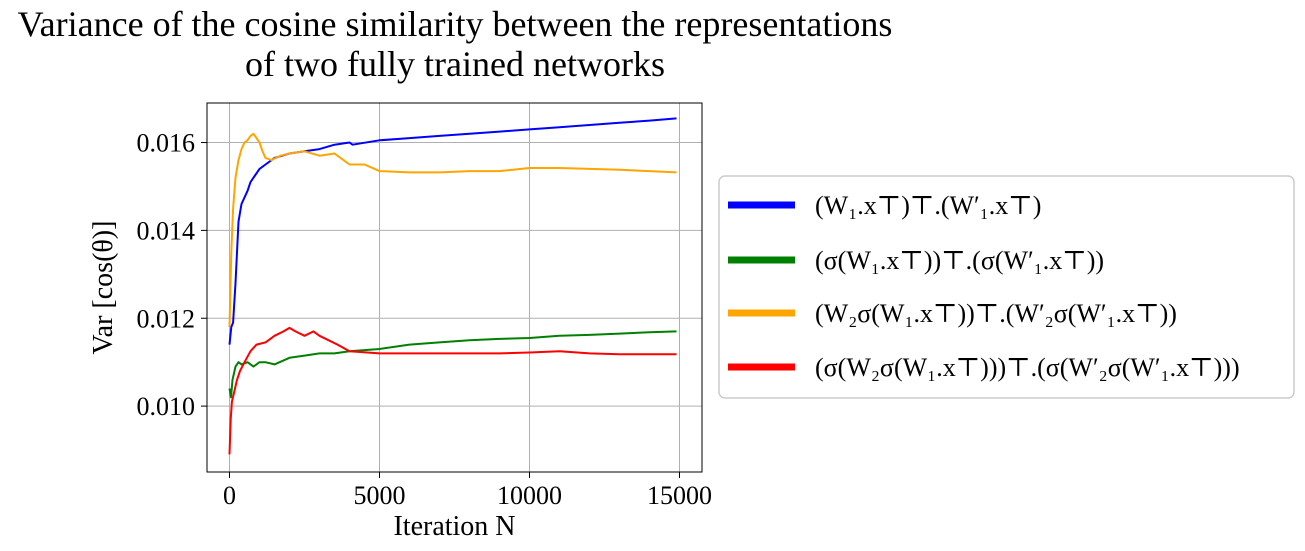 The width and height of the screenshot is (1305, 551). Describe the element at coordinates (454, 526) in the screenshot. I see `x-axis-label: Iteration N` at that location.